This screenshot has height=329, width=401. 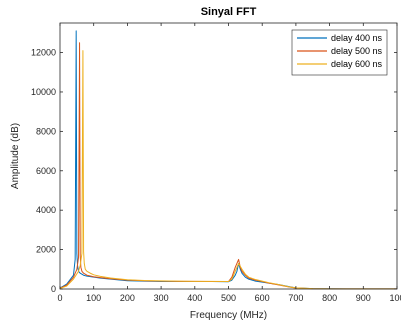 What do you see at coordinates (194, 298) in the screenshot?
I see `x-tick-label: 400` at bounding box center [194, 298].